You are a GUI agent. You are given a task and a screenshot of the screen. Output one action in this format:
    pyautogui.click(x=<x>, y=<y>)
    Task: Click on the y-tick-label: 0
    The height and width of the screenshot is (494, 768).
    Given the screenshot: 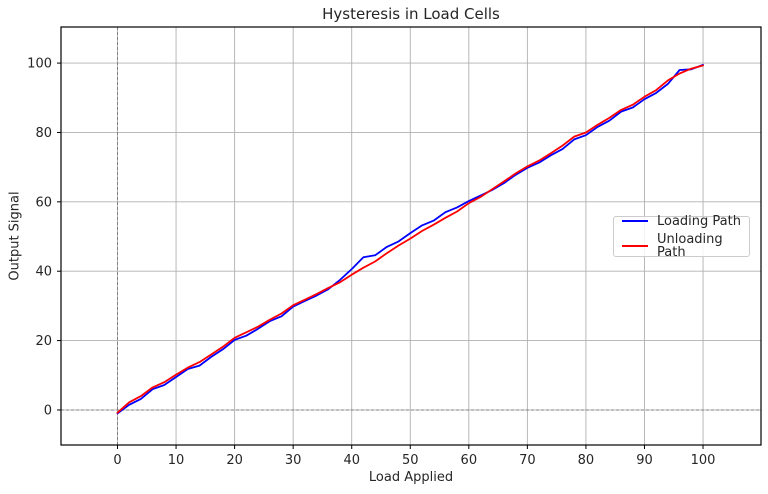 What is the action you would take?
    pyautogui.click(x=48, y=410)
    